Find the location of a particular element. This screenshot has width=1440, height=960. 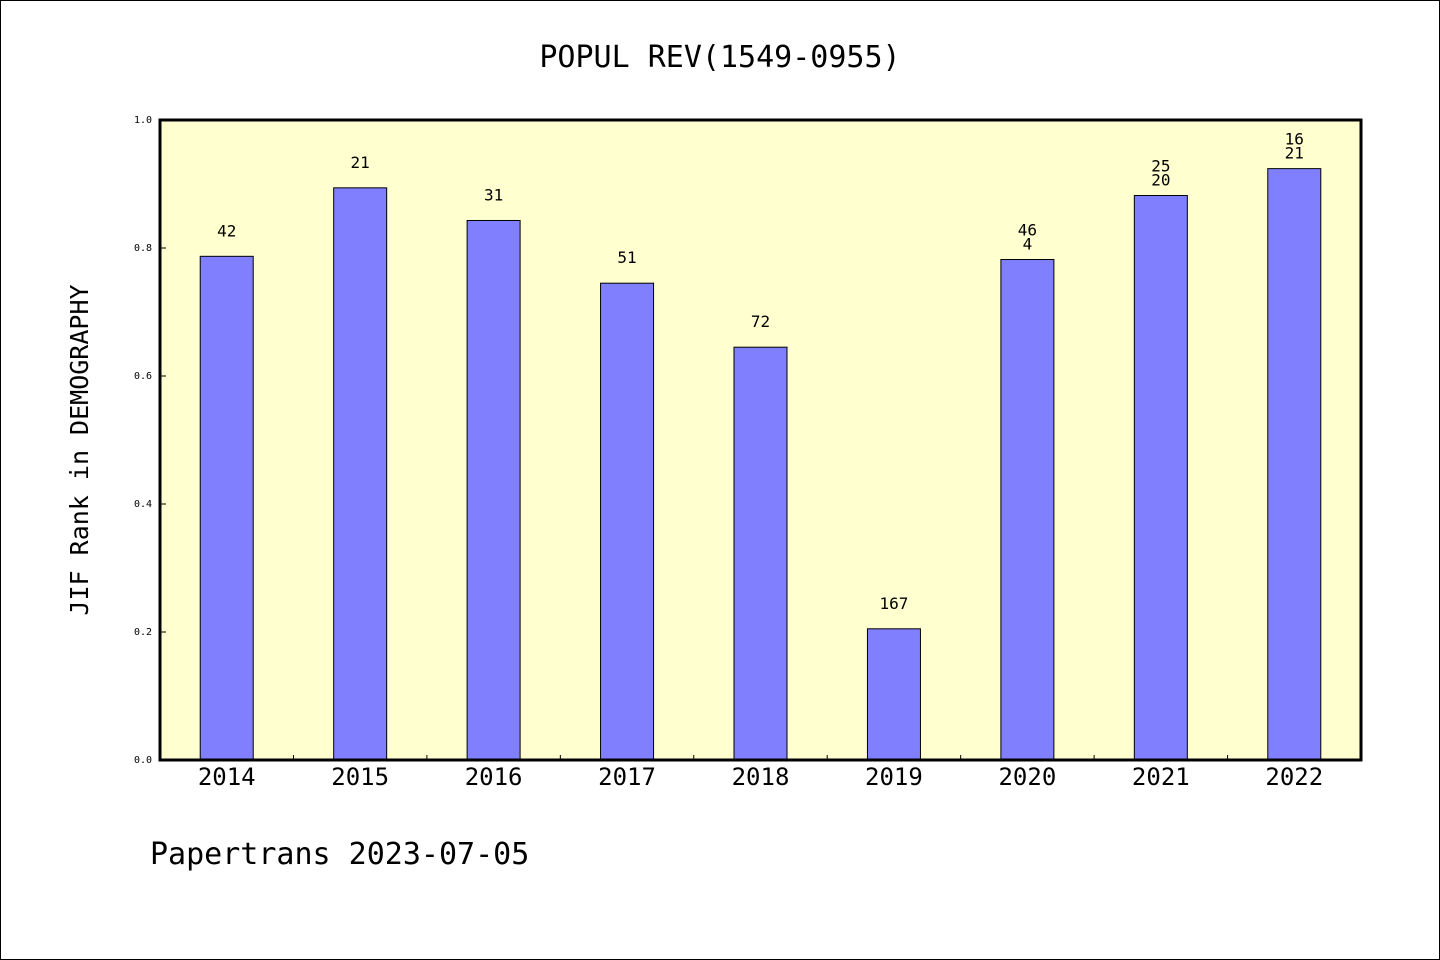

bar-2015 is located at coordinates (360, 474).